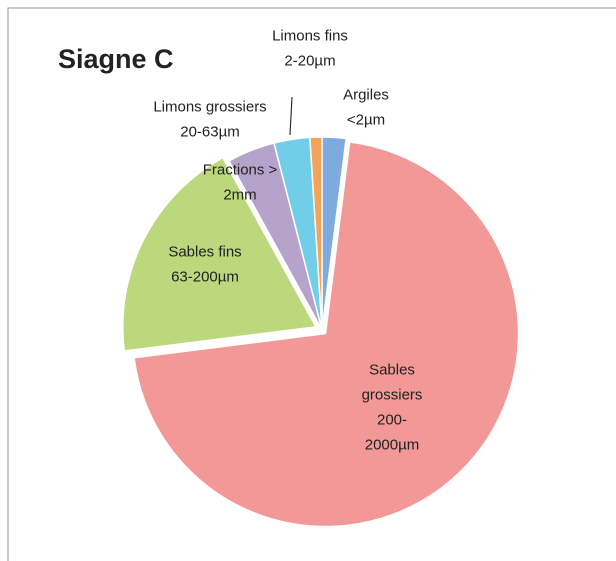 This screenshot has height=561, width=616. I want to click on slice-label: Limons fins 2-20µm, so click(310, 48).